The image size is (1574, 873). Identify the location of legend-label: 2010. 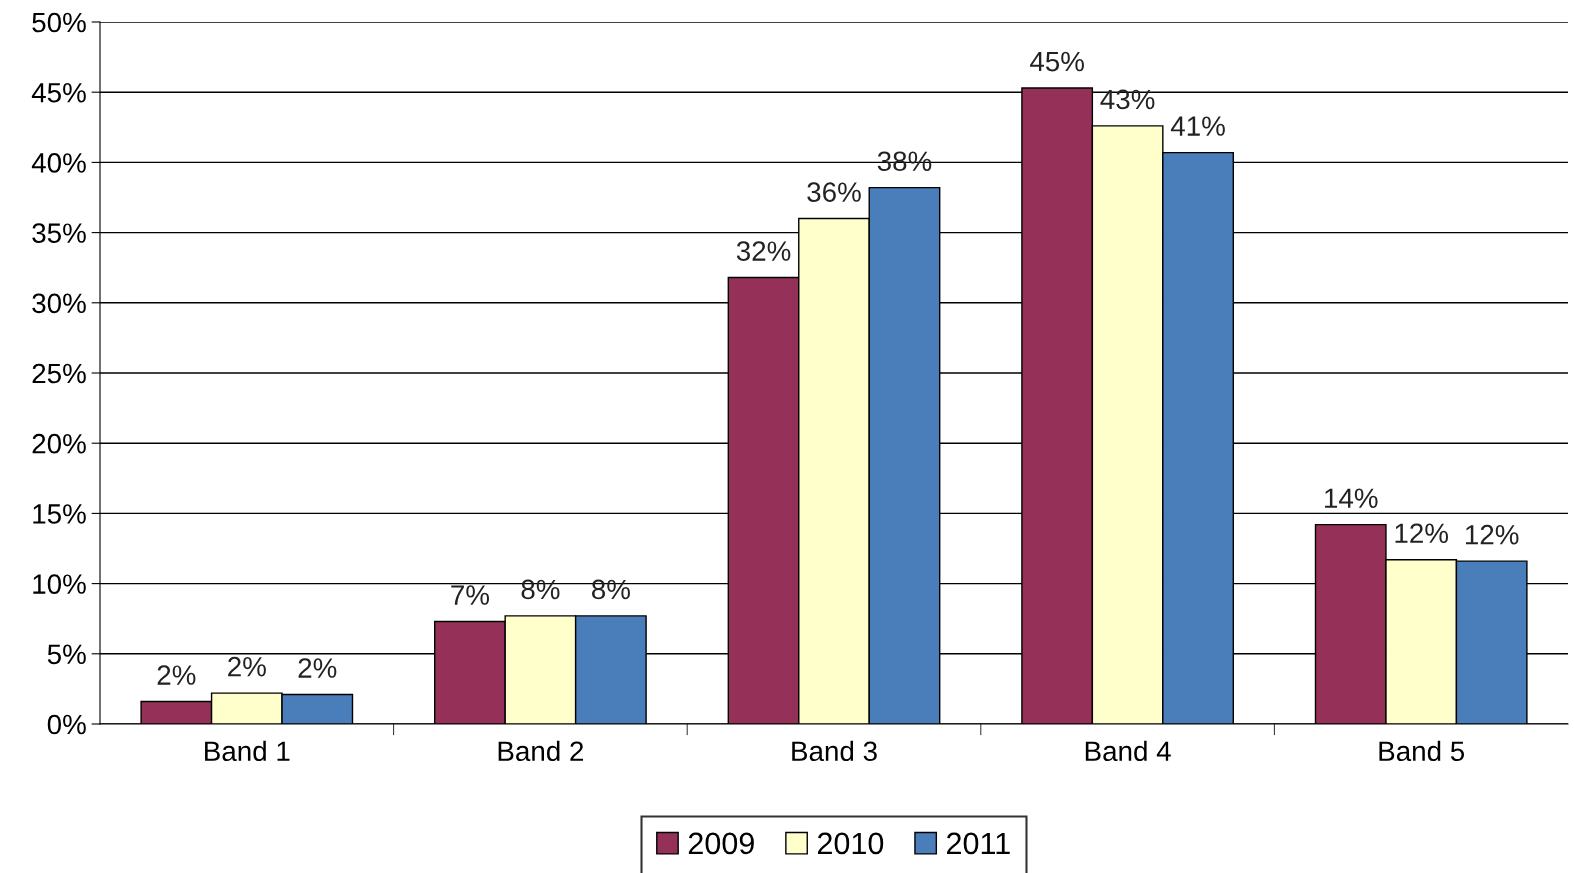
(850, 843).